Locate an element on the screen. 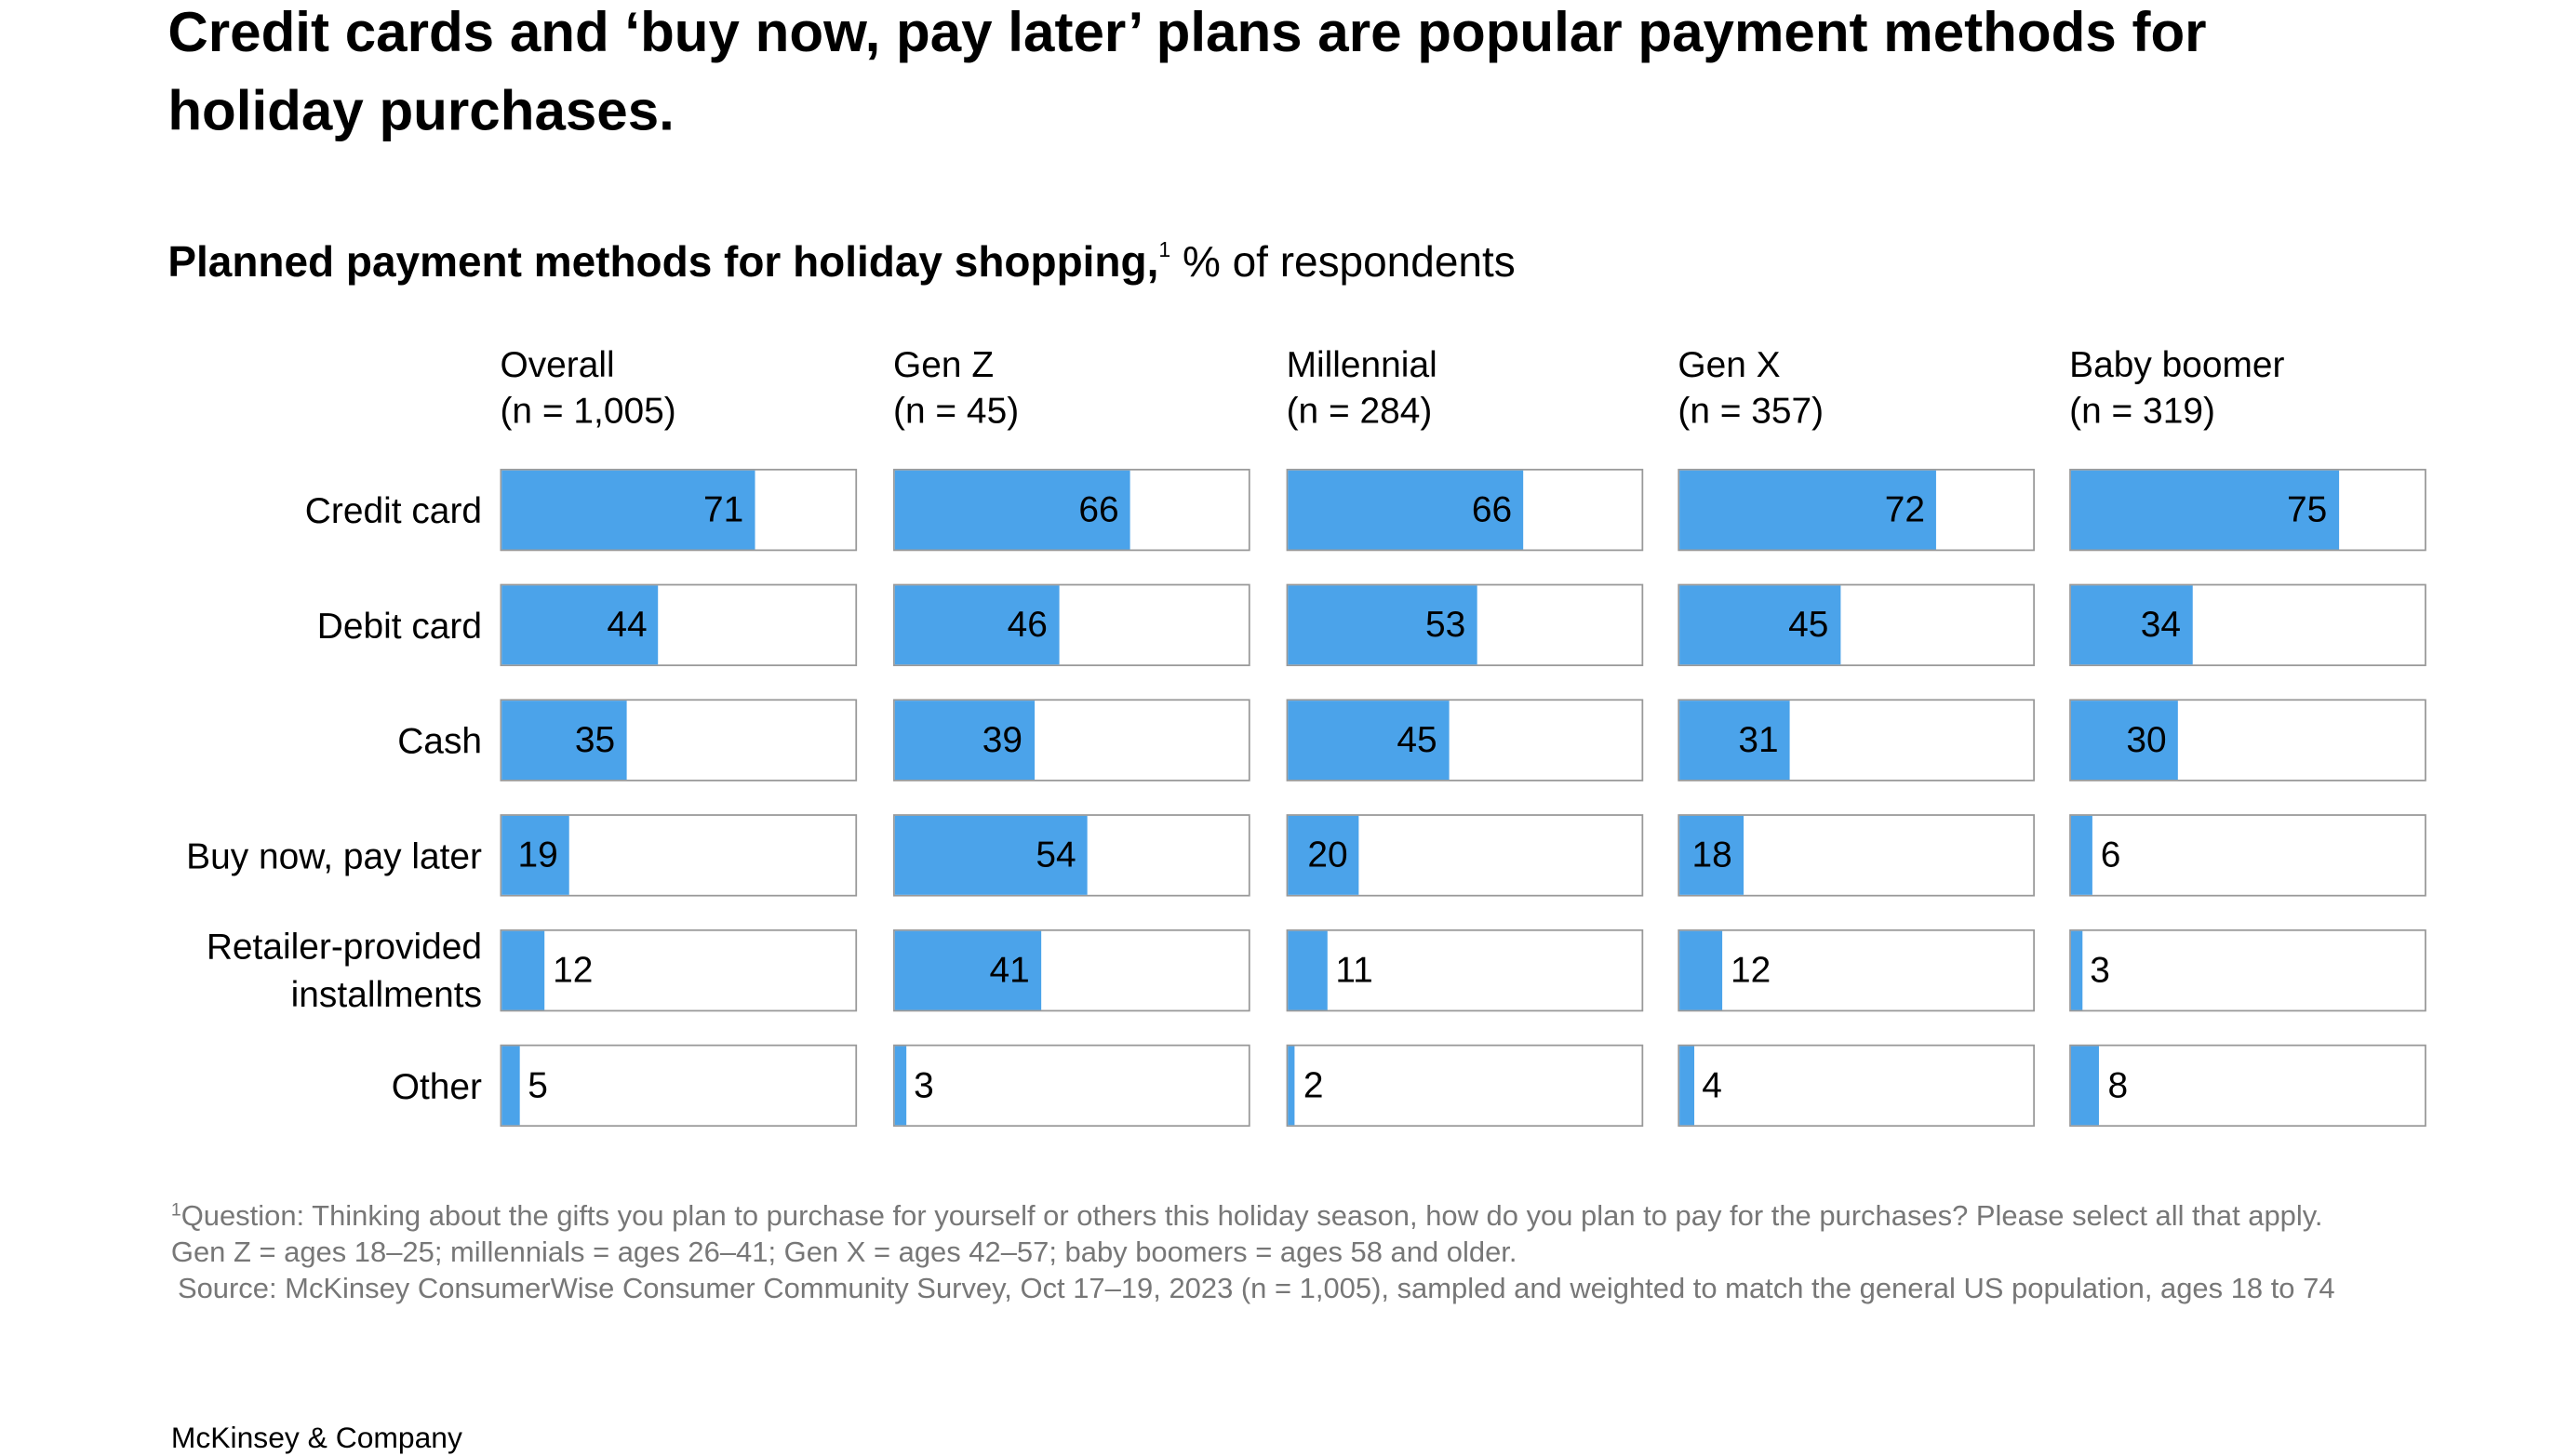  panel-sample: (n = 45) is located at coordinates (957, 411).